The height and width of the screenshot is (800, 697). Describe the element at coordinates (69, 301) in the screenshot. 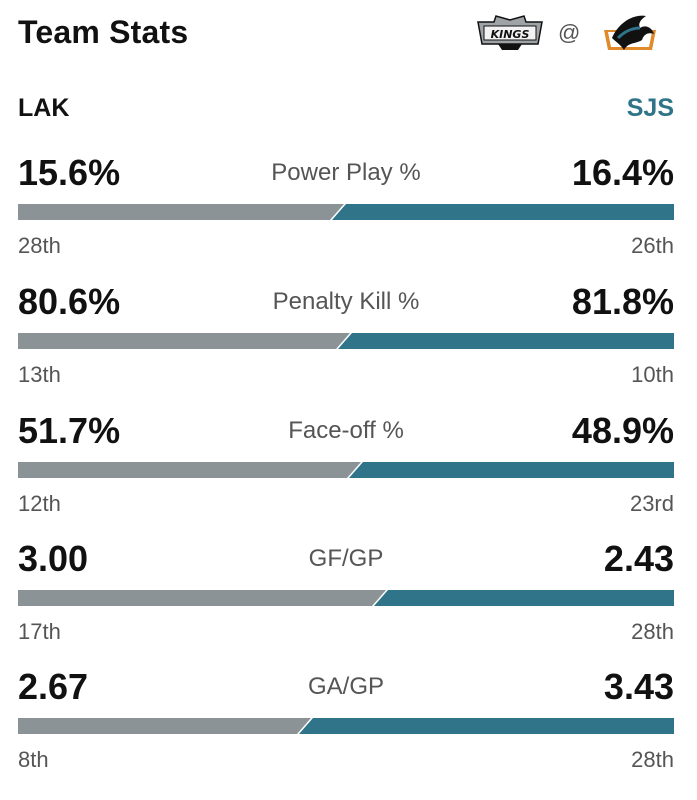

I see `away-stat-value: 80.6%` at that location.